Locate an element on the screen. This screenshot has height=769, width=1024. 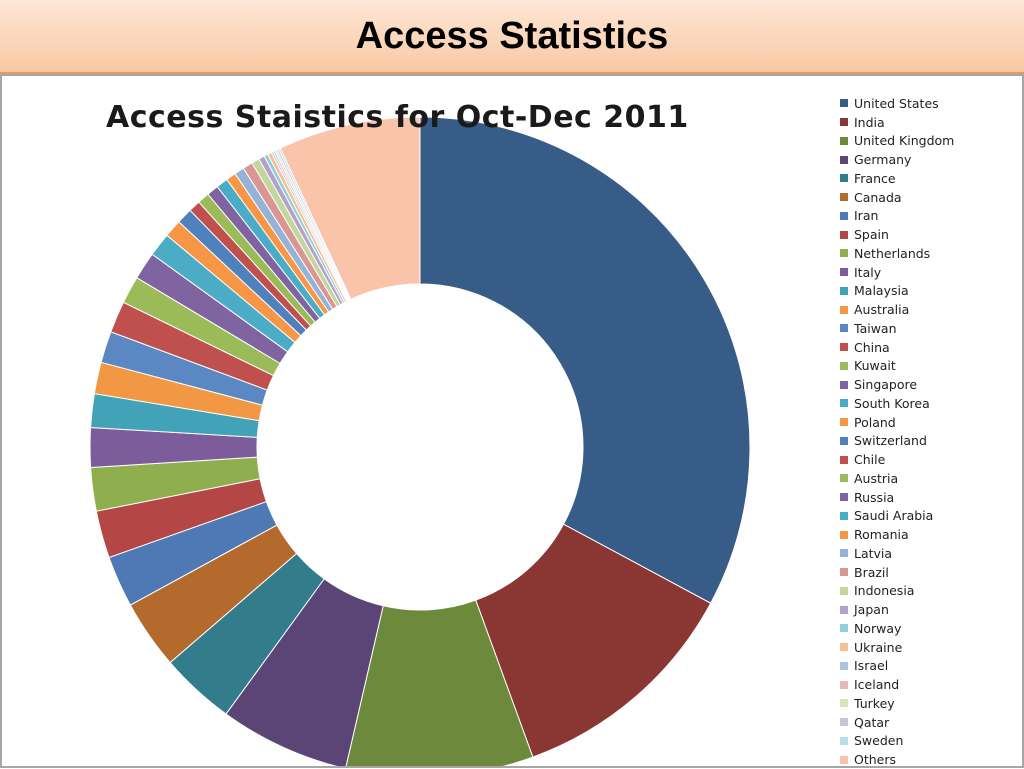
legend-item-taiwan: Taiwan is located at coordinates (897, 328).